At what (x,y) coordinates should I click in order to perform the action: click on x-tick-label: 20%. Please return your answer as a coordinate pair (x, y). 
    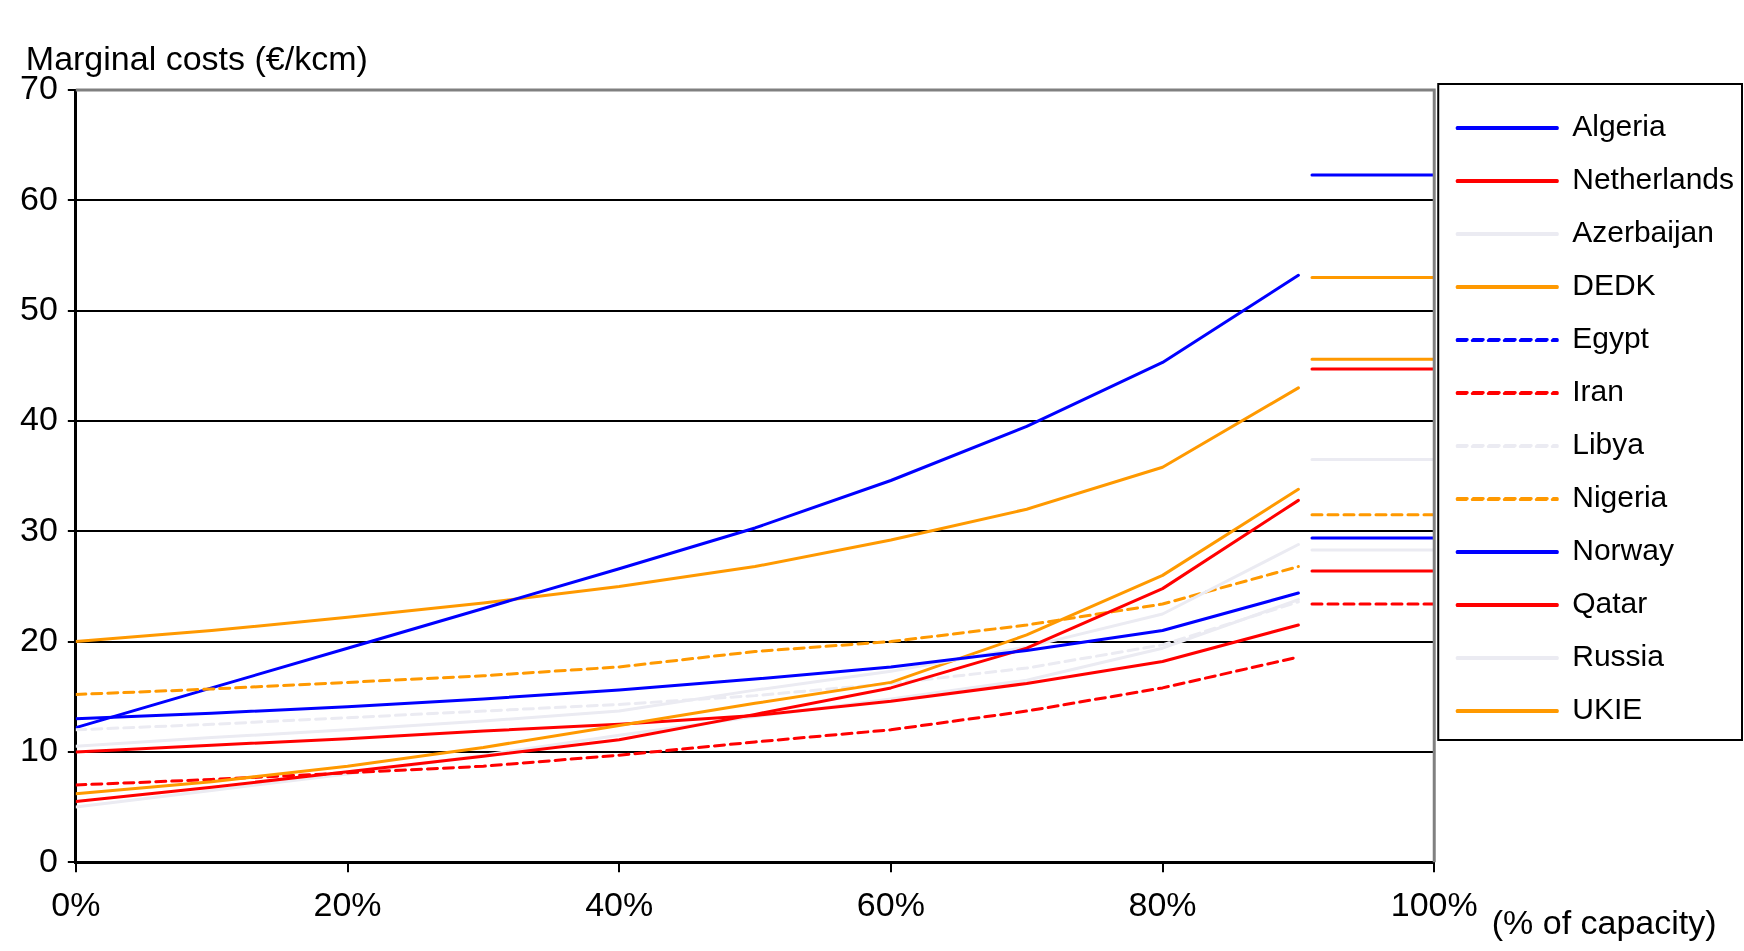
    Looking at the image, I should click on (347, 903).